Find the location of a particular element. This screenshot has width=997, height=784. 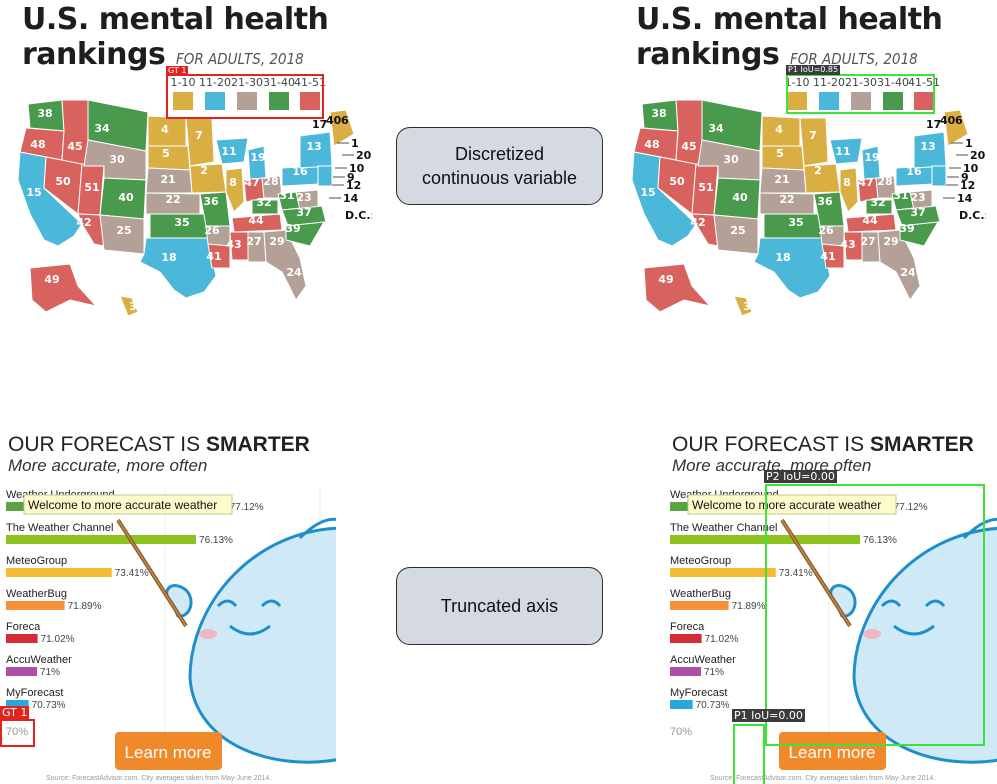

state-rank-label: 25 is located at coordinates (737, 230).